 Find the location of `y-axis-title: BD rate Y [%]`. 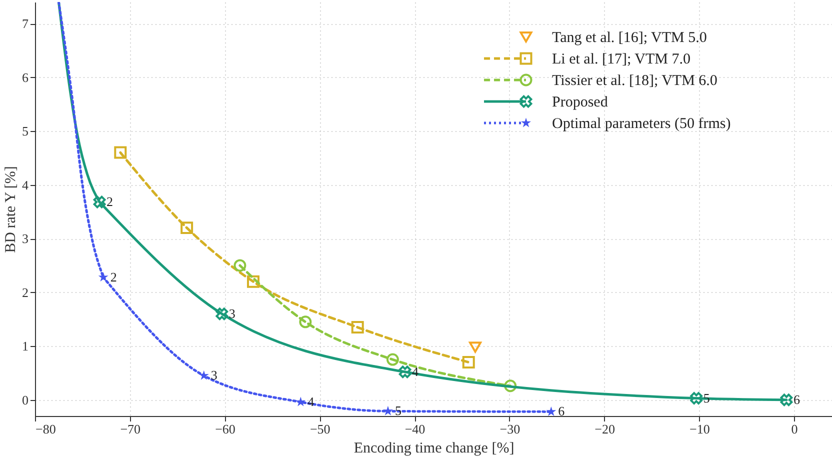

y-axis-title: BD rate Y [%] is located at coordinates (11, 209).